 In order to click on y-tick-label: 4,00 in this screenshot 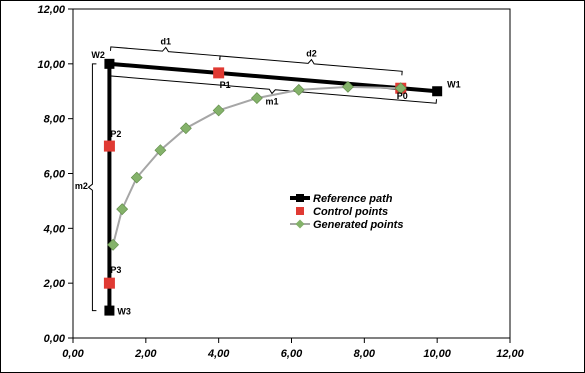, I will do `click(54, 229)`.